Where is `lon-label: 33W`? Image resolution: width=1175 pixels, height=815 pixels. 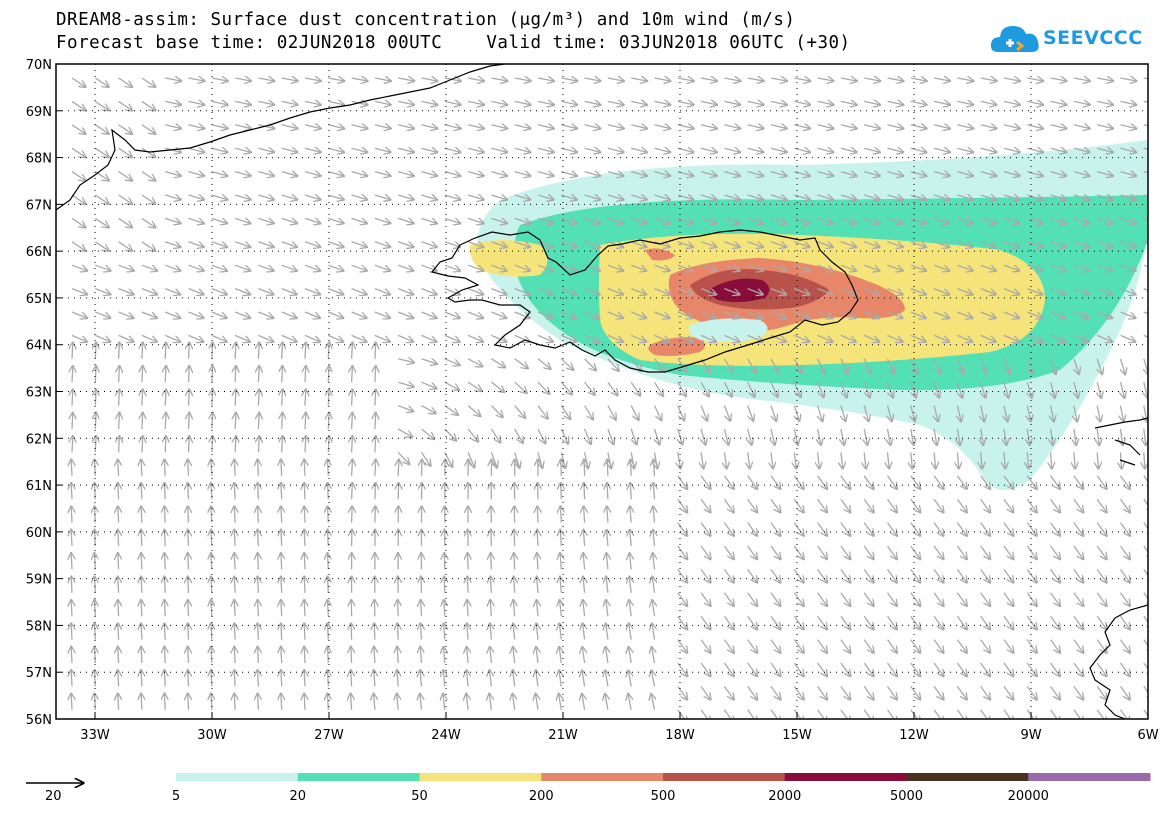
lon-label: 33W is located at coordinates (95, 735).